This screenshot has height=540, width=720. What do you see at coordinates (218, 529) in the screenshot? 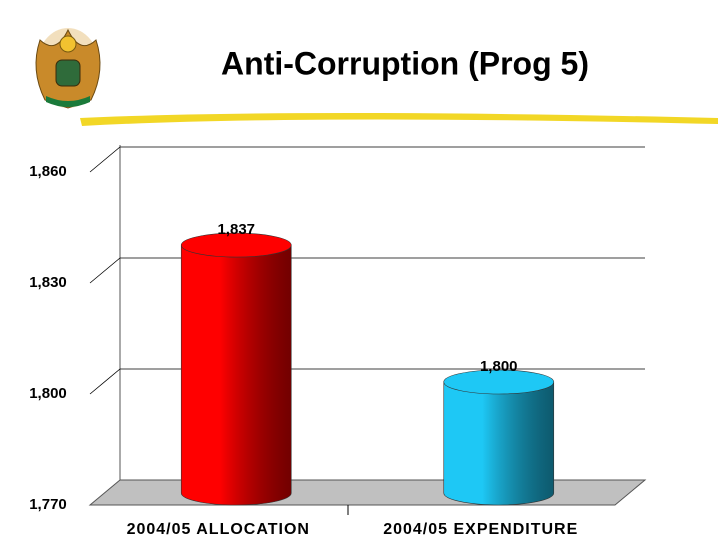
I see `x-tick-label: 2004/05 ALLOCATION` at bounding box center [218, 529].